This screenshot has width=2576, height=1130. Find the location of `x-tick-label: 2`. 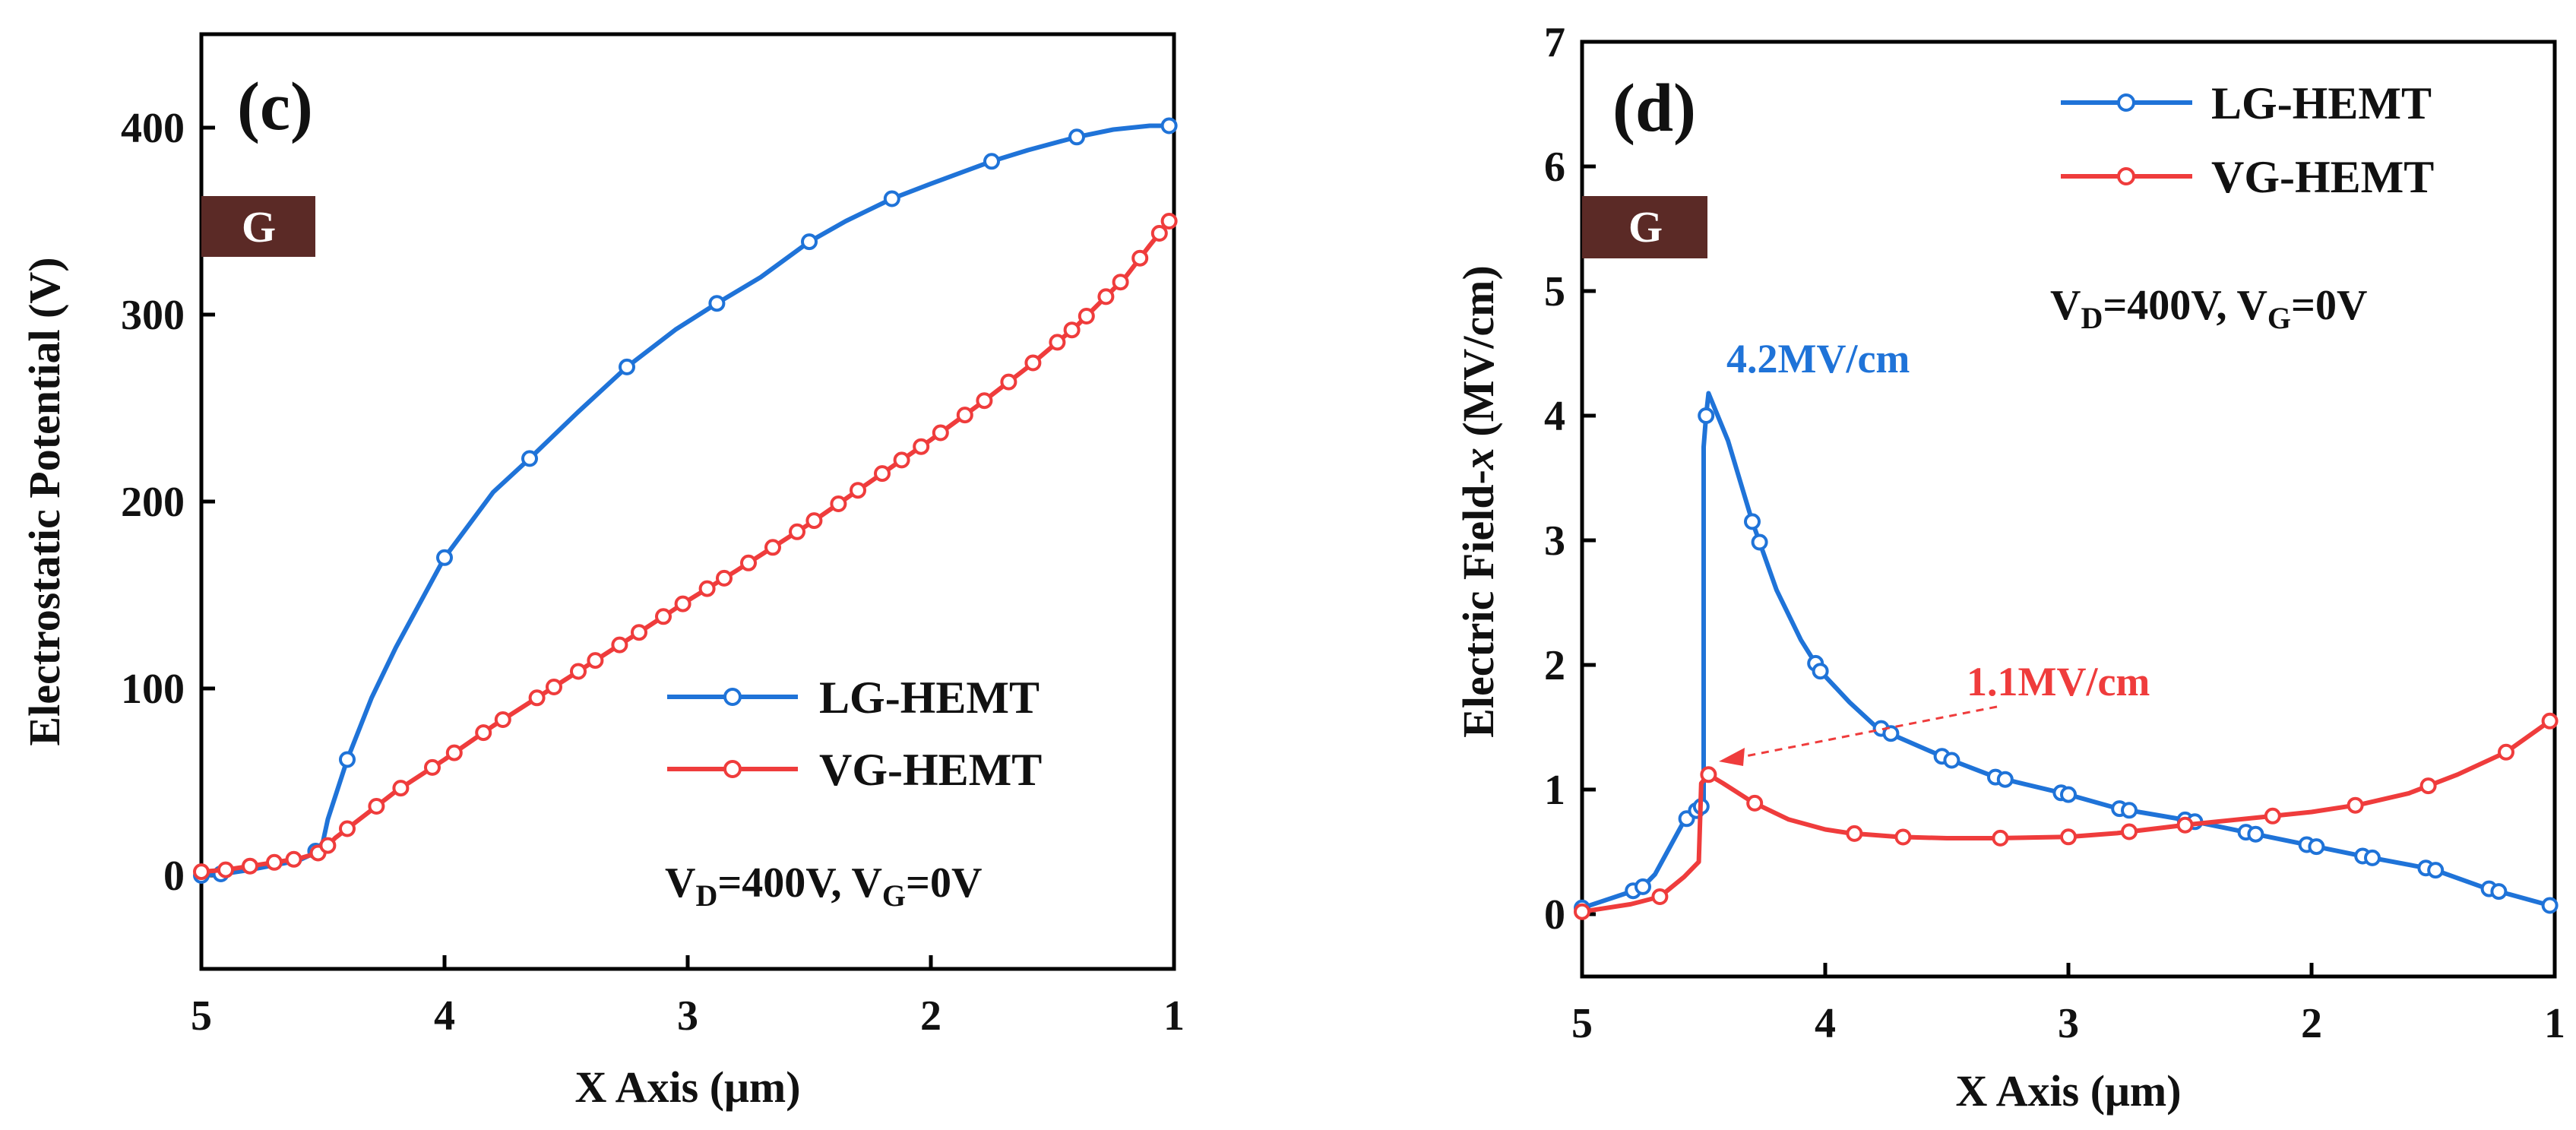

x-tick-label: 2 is located at coordinates (2311, 1023).